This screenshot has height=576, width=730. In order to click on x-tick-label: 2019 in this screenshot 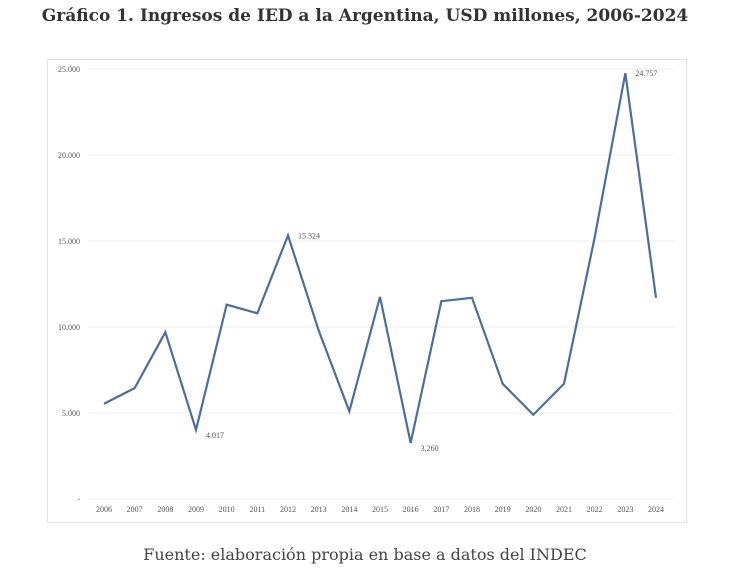, I will do `click(503, 509)`.